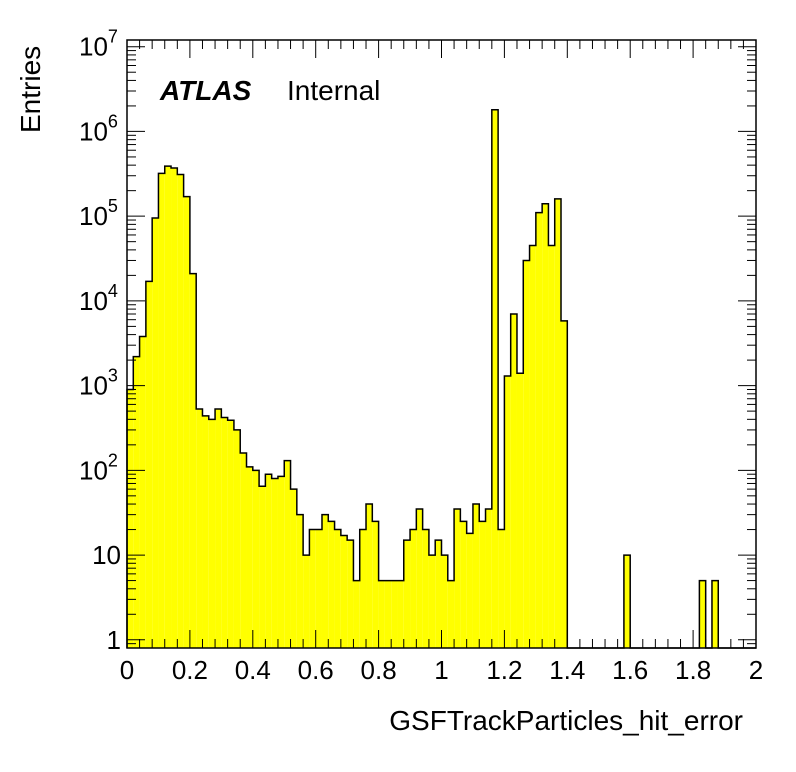  Describe the element at coordinates (379, 670) in the screenshot. I see `x-tick-label: 0.8` at that location.